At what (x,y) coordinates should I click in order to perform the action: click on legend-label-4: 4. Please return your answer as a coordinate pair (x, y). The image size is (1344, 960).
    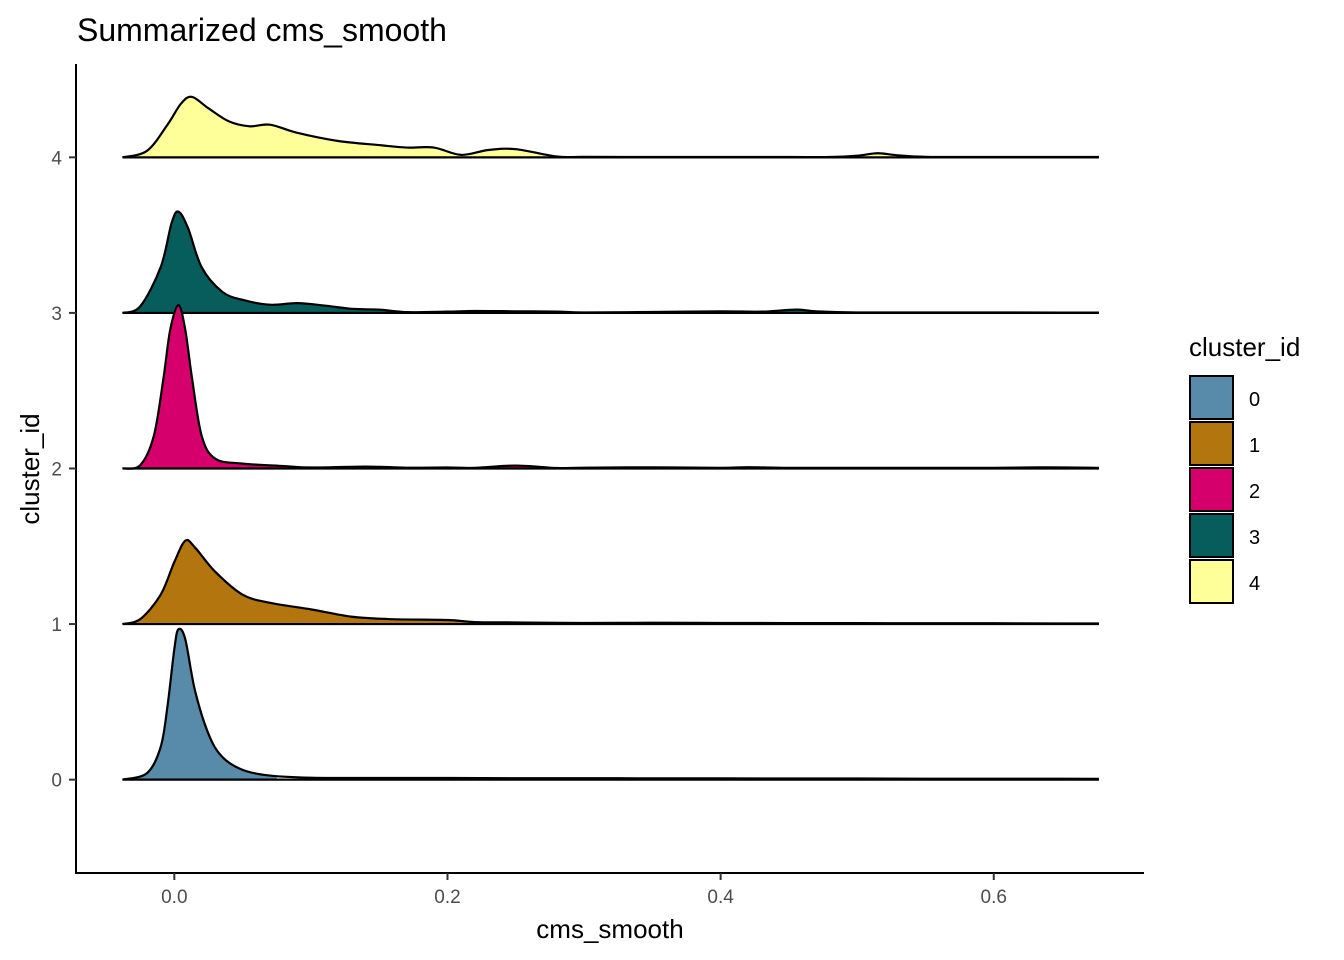
    Looking at the image, I should click on (1254, 584).